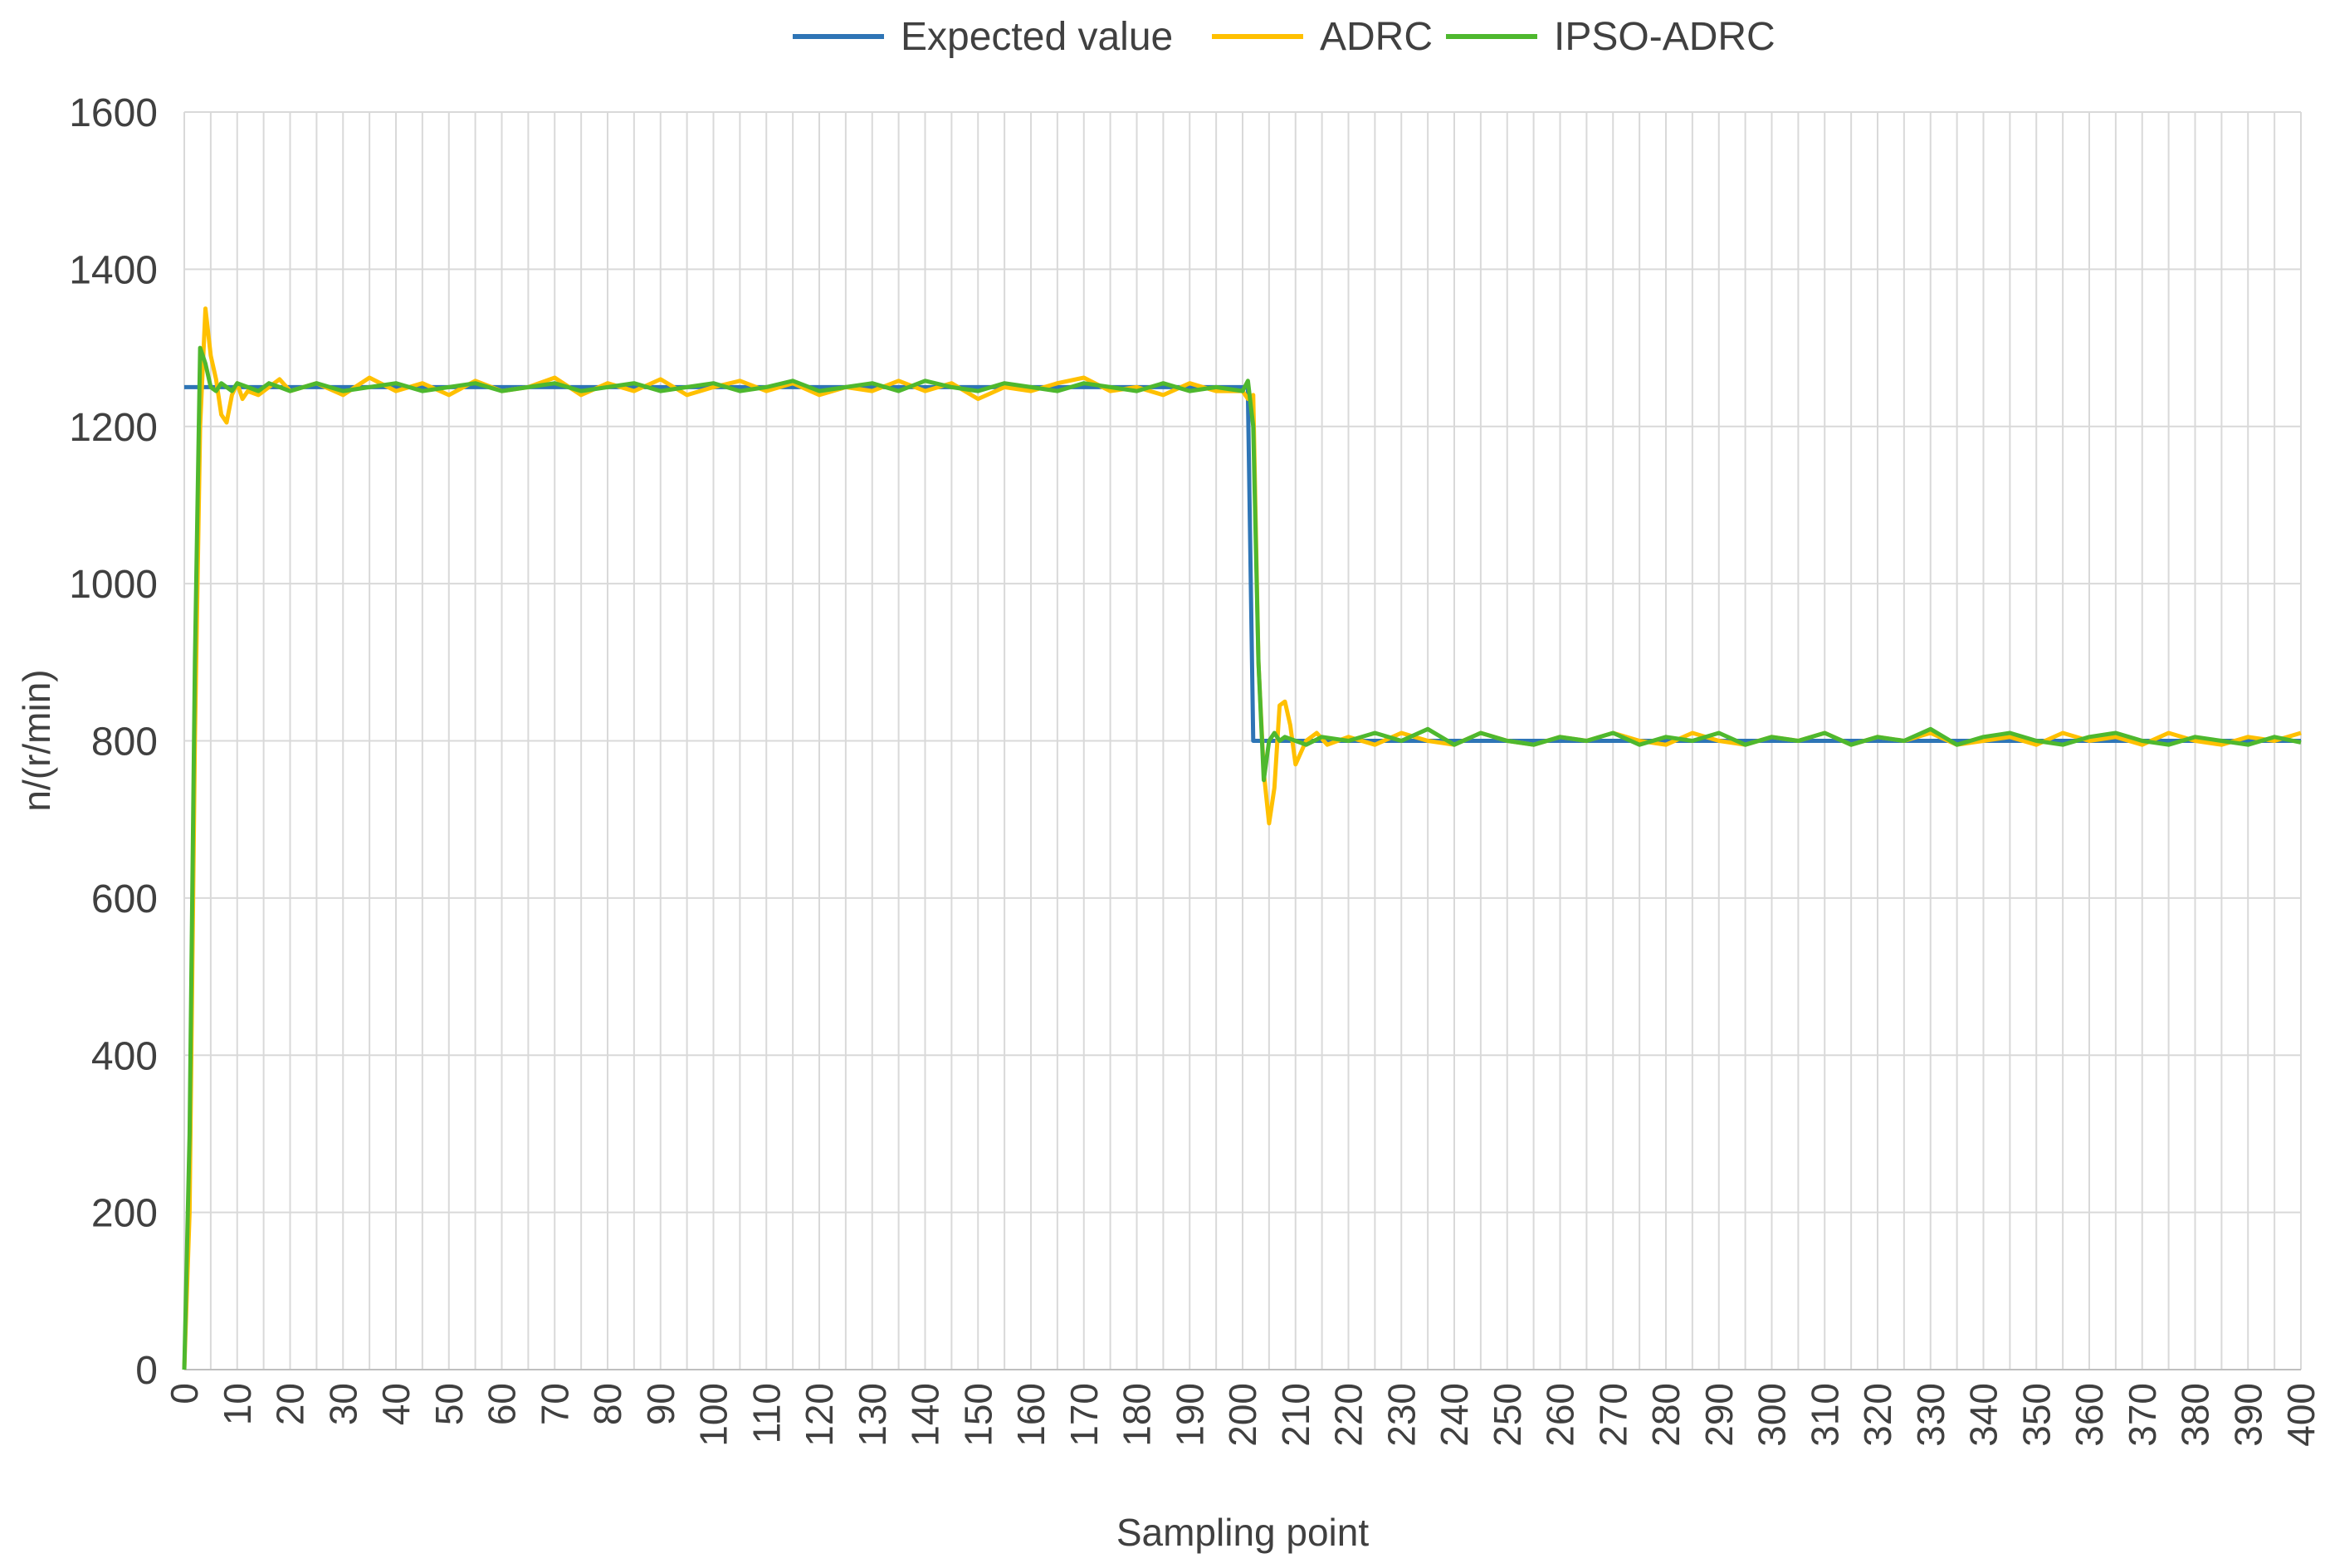 This screenshot has height=1568, width=2325. What do you see at coordinates (1295, 1415) in the screenshot?
I see `x-tick-label: 210` at bounding box center [1295, 1415].